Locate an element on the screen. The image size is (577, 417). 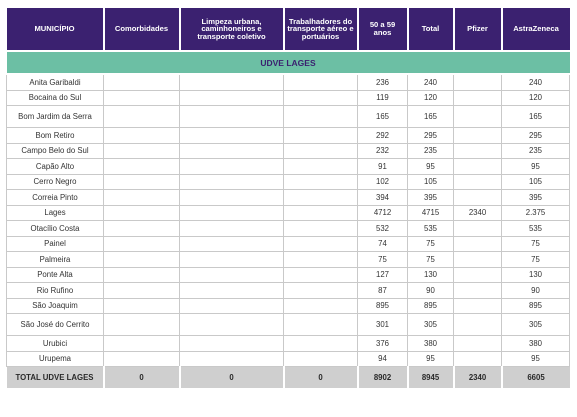
cell-total: 95 is located at coordinates (430, 166).